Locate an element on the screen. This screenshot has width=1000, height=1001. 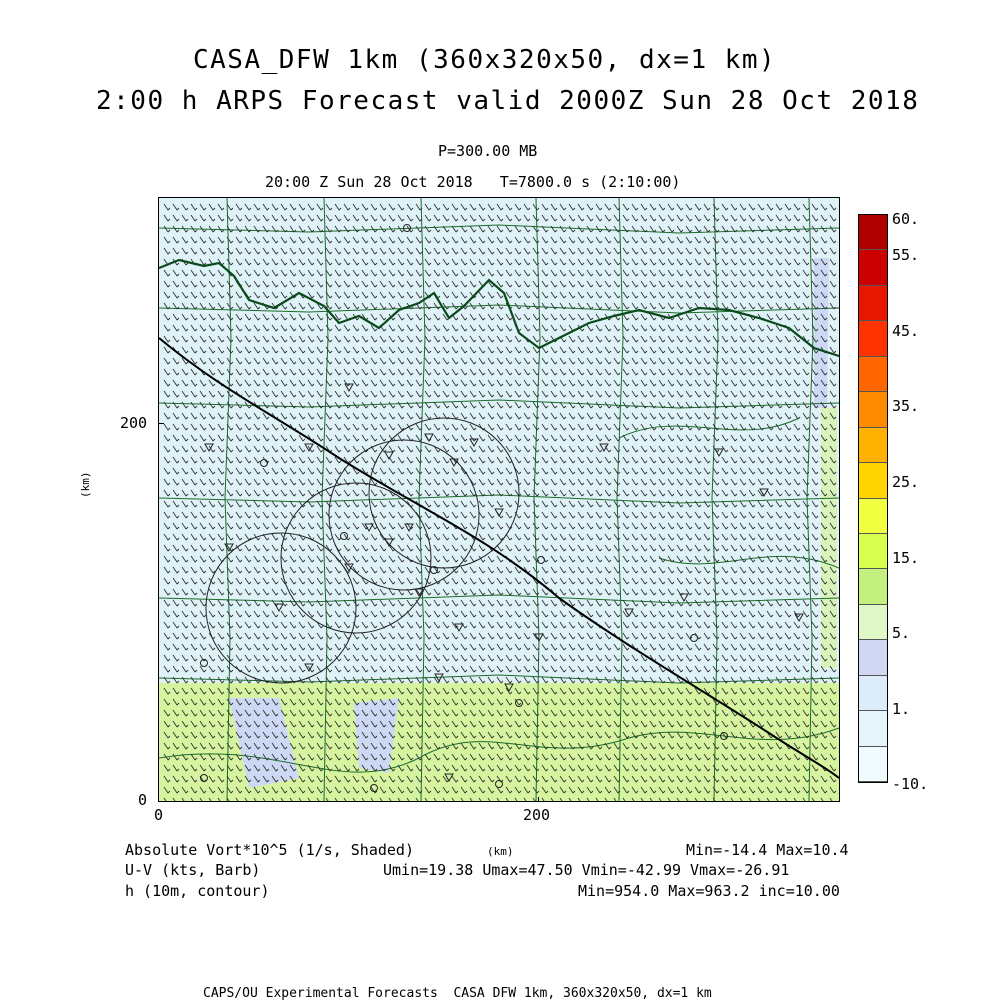
y-axis-label: (km) is located at coordinates (85, 485).